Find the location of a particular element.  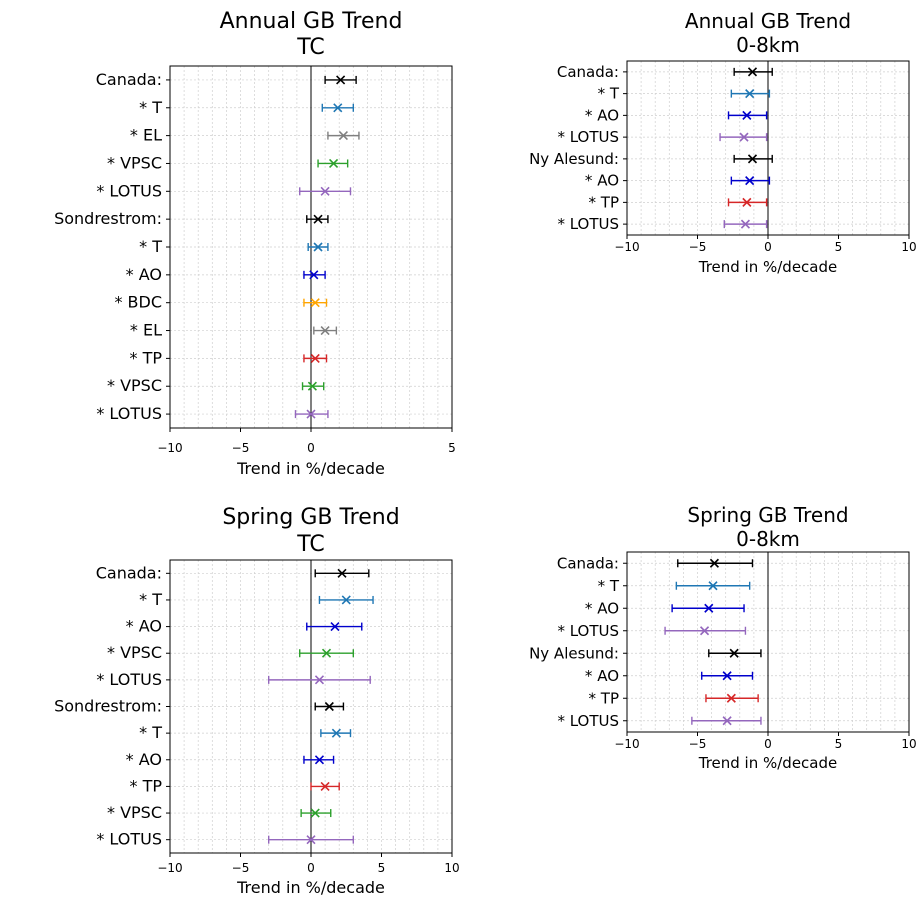

y-tick-label: * BDC is located at coordinates (138, 302).